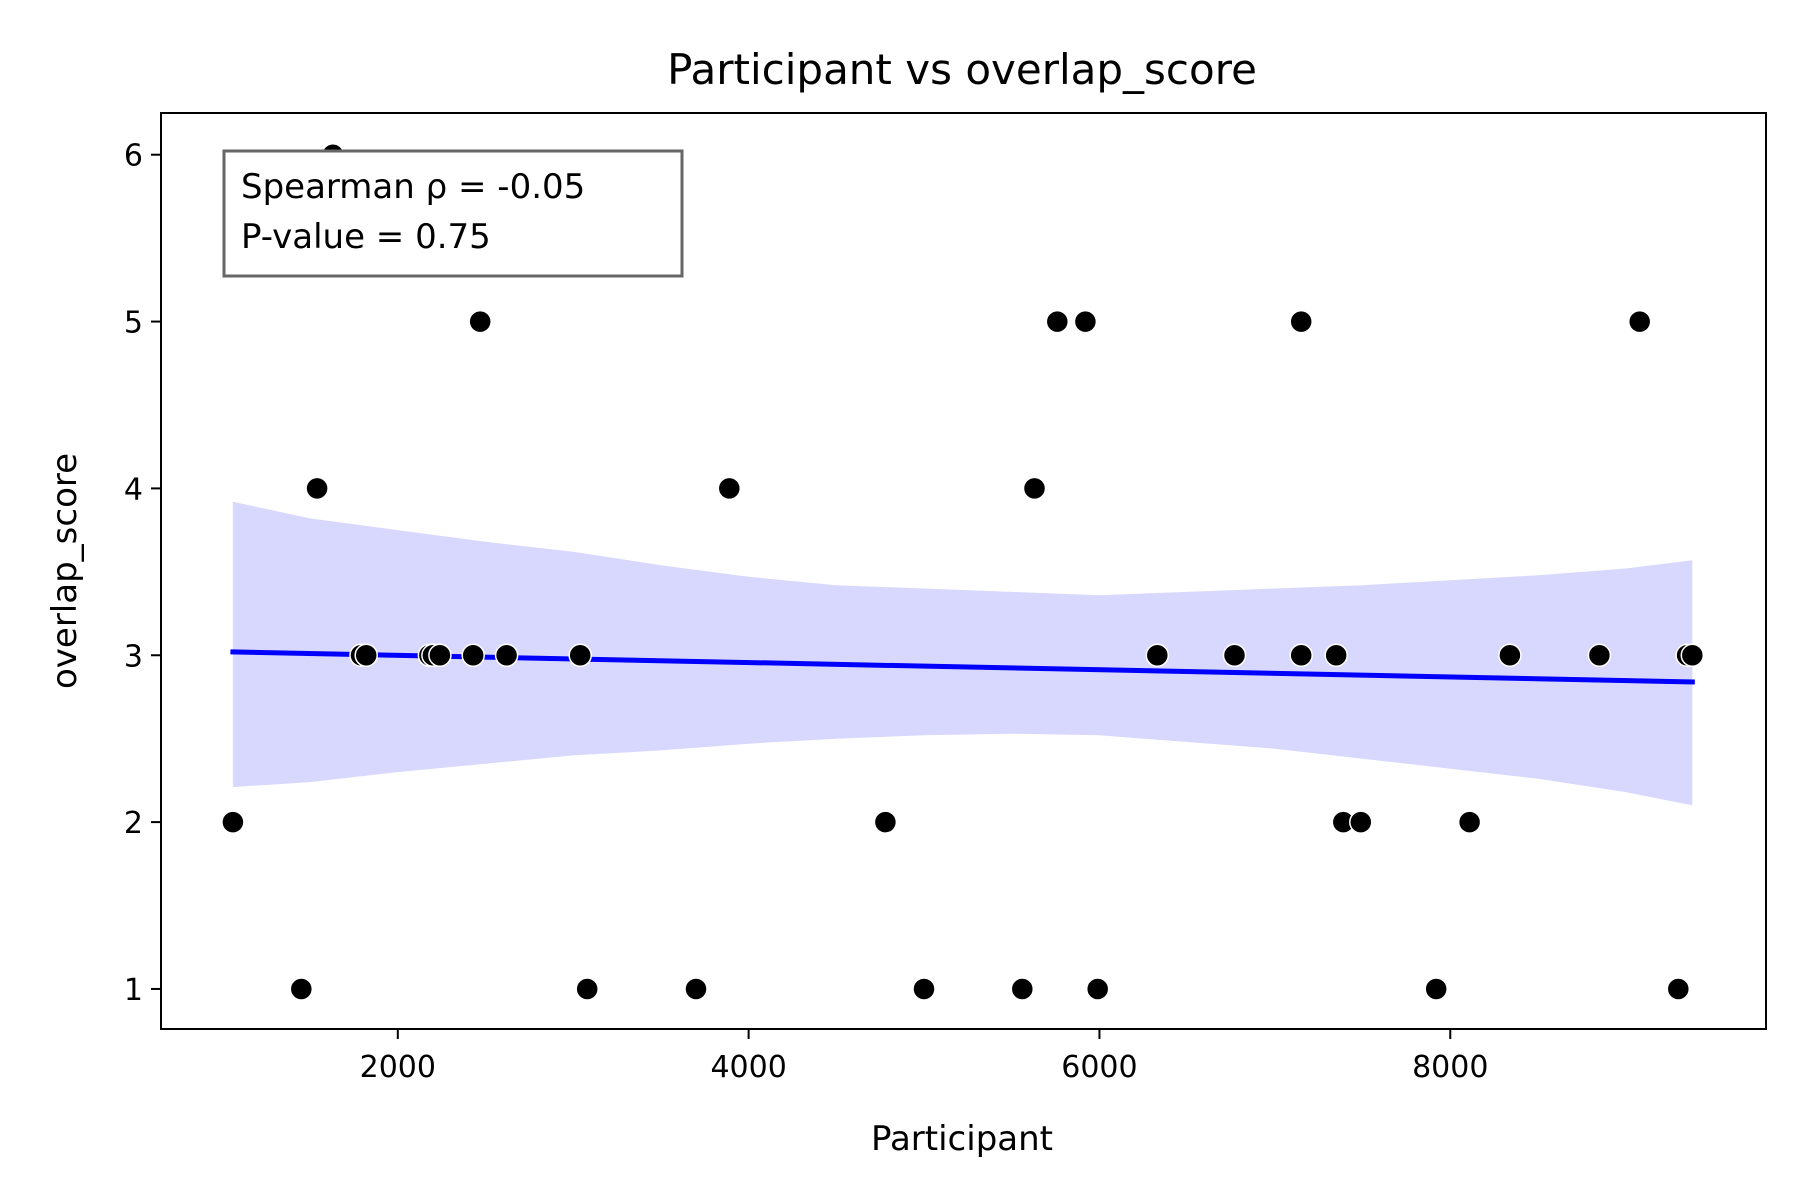  What do you see at coordinates (366, 237) in the screenshot?
I see `p-value-text: P-value = 0.75` at bounding box center [366, 237].